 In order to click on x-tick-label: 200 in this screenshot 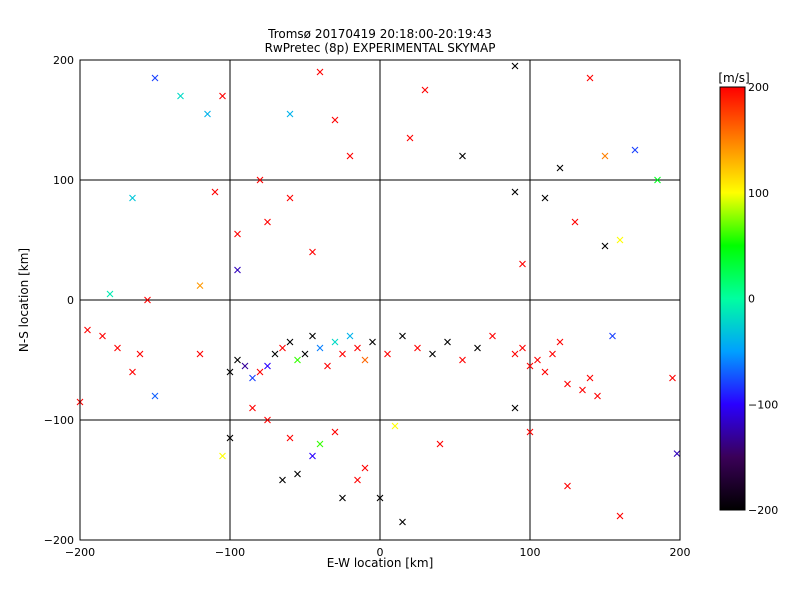, I will do `click(680, 552)`.